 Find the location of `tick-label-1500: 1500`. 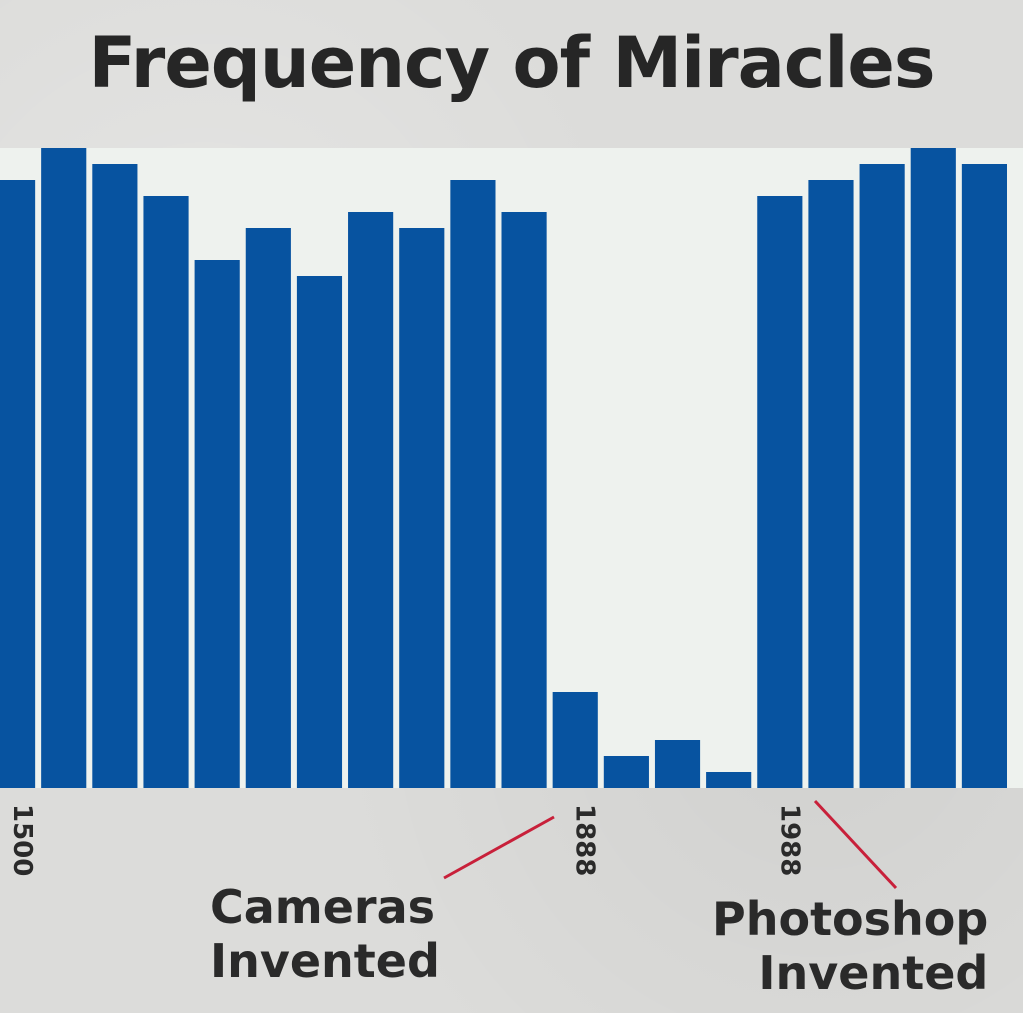

tick-label-1500: 1500 is located at coordinates (22, 840).